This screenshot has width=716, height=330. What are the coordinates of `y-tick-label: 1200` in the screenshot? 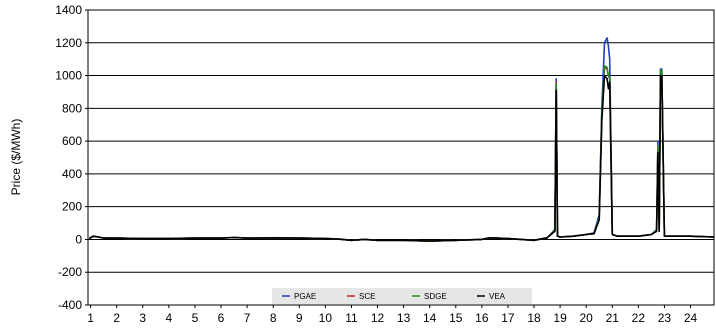 It's located at (68, 43).